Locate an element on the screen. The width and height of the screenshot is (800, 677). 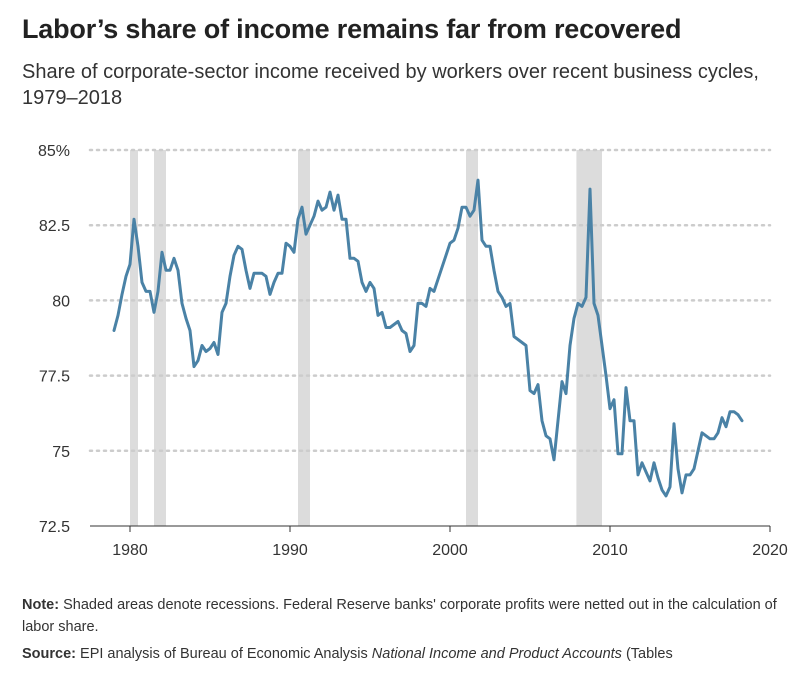
x-axis-ticks: 1980 1990 2000 2010 2020 is located at coordinates (450, 542).